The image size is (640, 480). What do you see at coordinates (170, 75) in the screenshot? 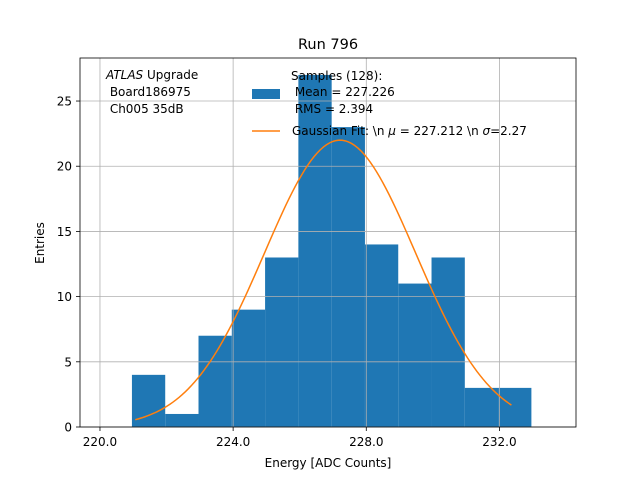
I see `annotation-upgrade: Upgrade` at bounding box center [170, 75].